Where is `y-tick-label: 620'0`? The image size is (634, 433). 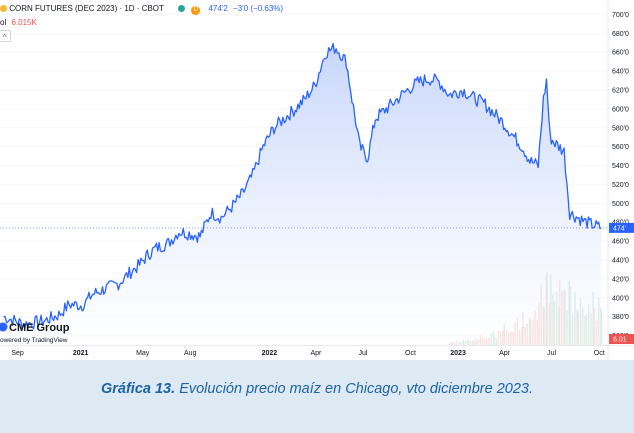 y-tick-label: 620'0 is located at coordinates (620, 91).